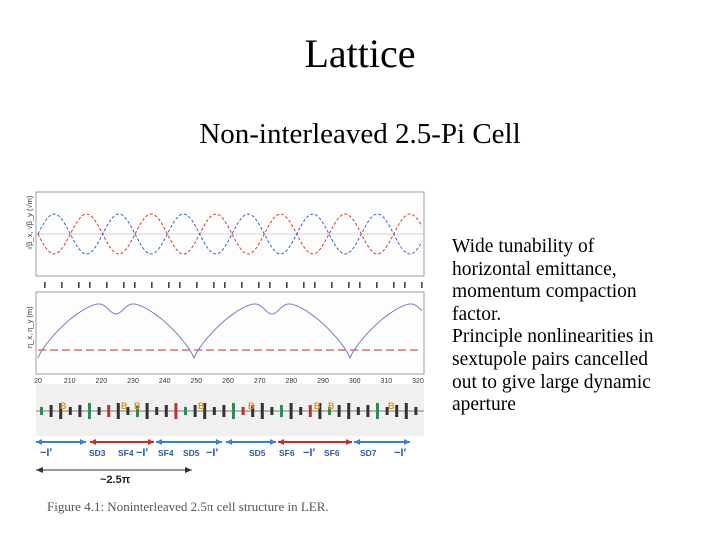  What do you see at coordinates (165, 381) in the screenshot?
I see `x-tick-label: 240` at bounding box center [165, 381].